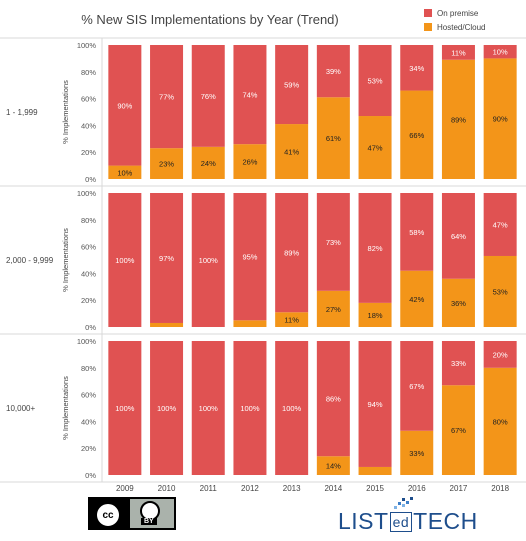  What do you see at coordinates (65, 408) in the screenshot?
I see `y-axis-title-2: % Implementations` at bounding box center [65, 408].